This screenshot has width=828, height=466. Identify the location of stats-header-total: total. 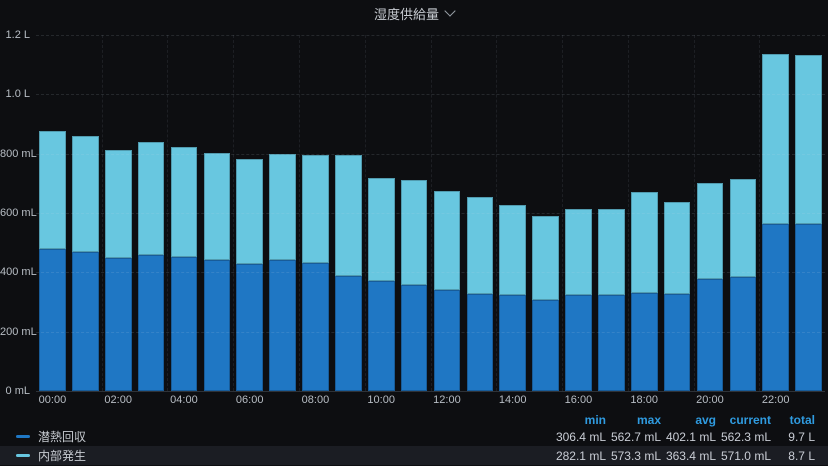
(802, 419).